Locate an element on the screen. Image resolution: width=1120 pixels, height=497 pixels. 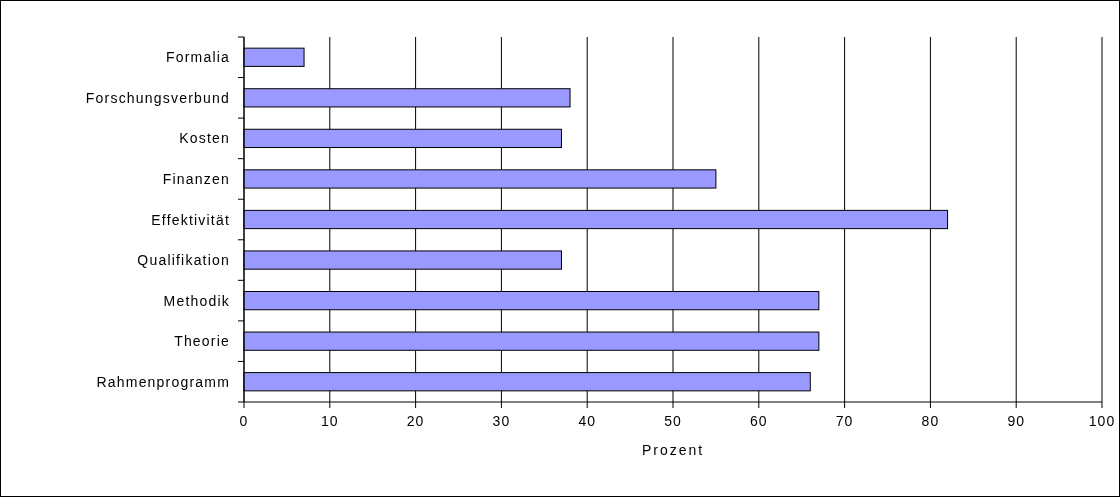
x-tick-label: 40 is located at coordinates (587, 421).